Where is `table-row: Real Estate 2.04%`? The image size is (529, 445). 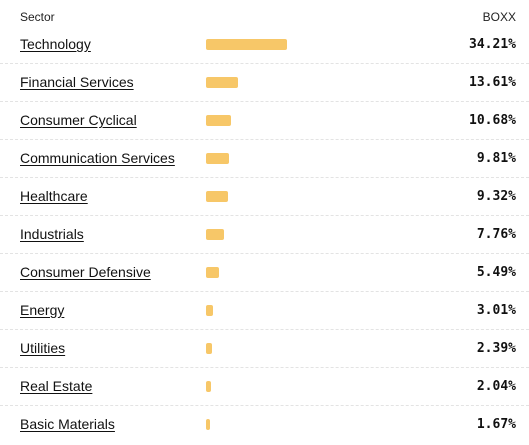
table-row: Real Estate 2.04% is located at coordinates (264, 387).